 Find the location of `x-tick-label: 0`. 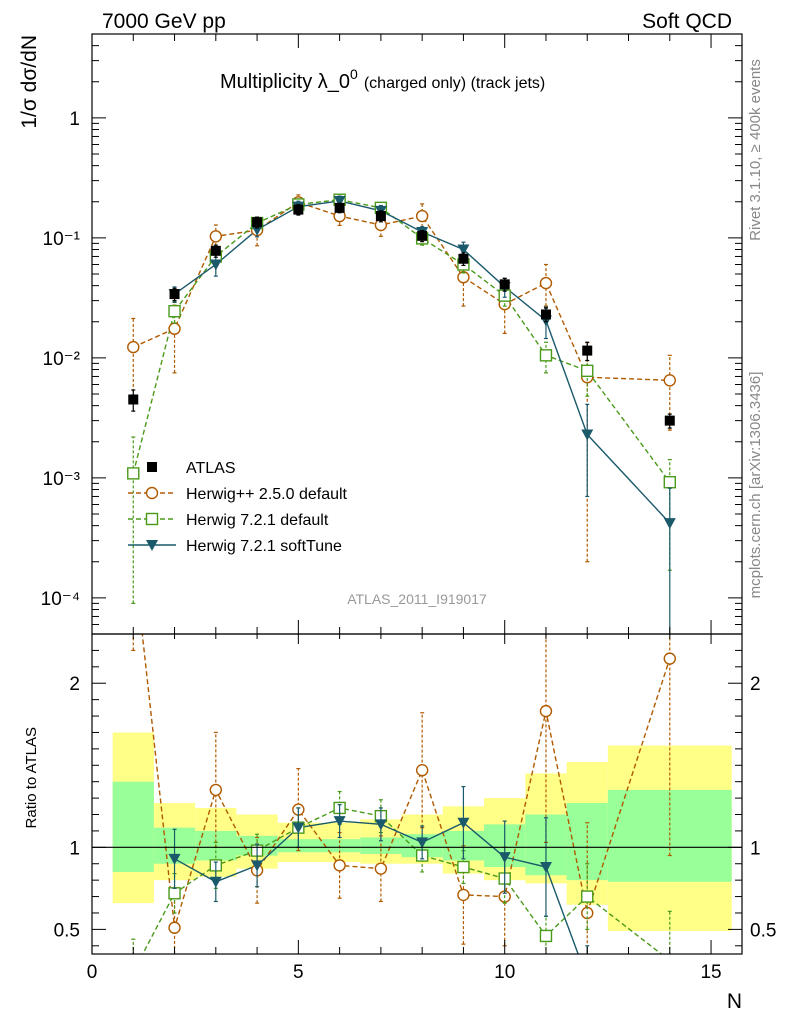

x-tick-label: 0 is located at coordinates (92, 972).